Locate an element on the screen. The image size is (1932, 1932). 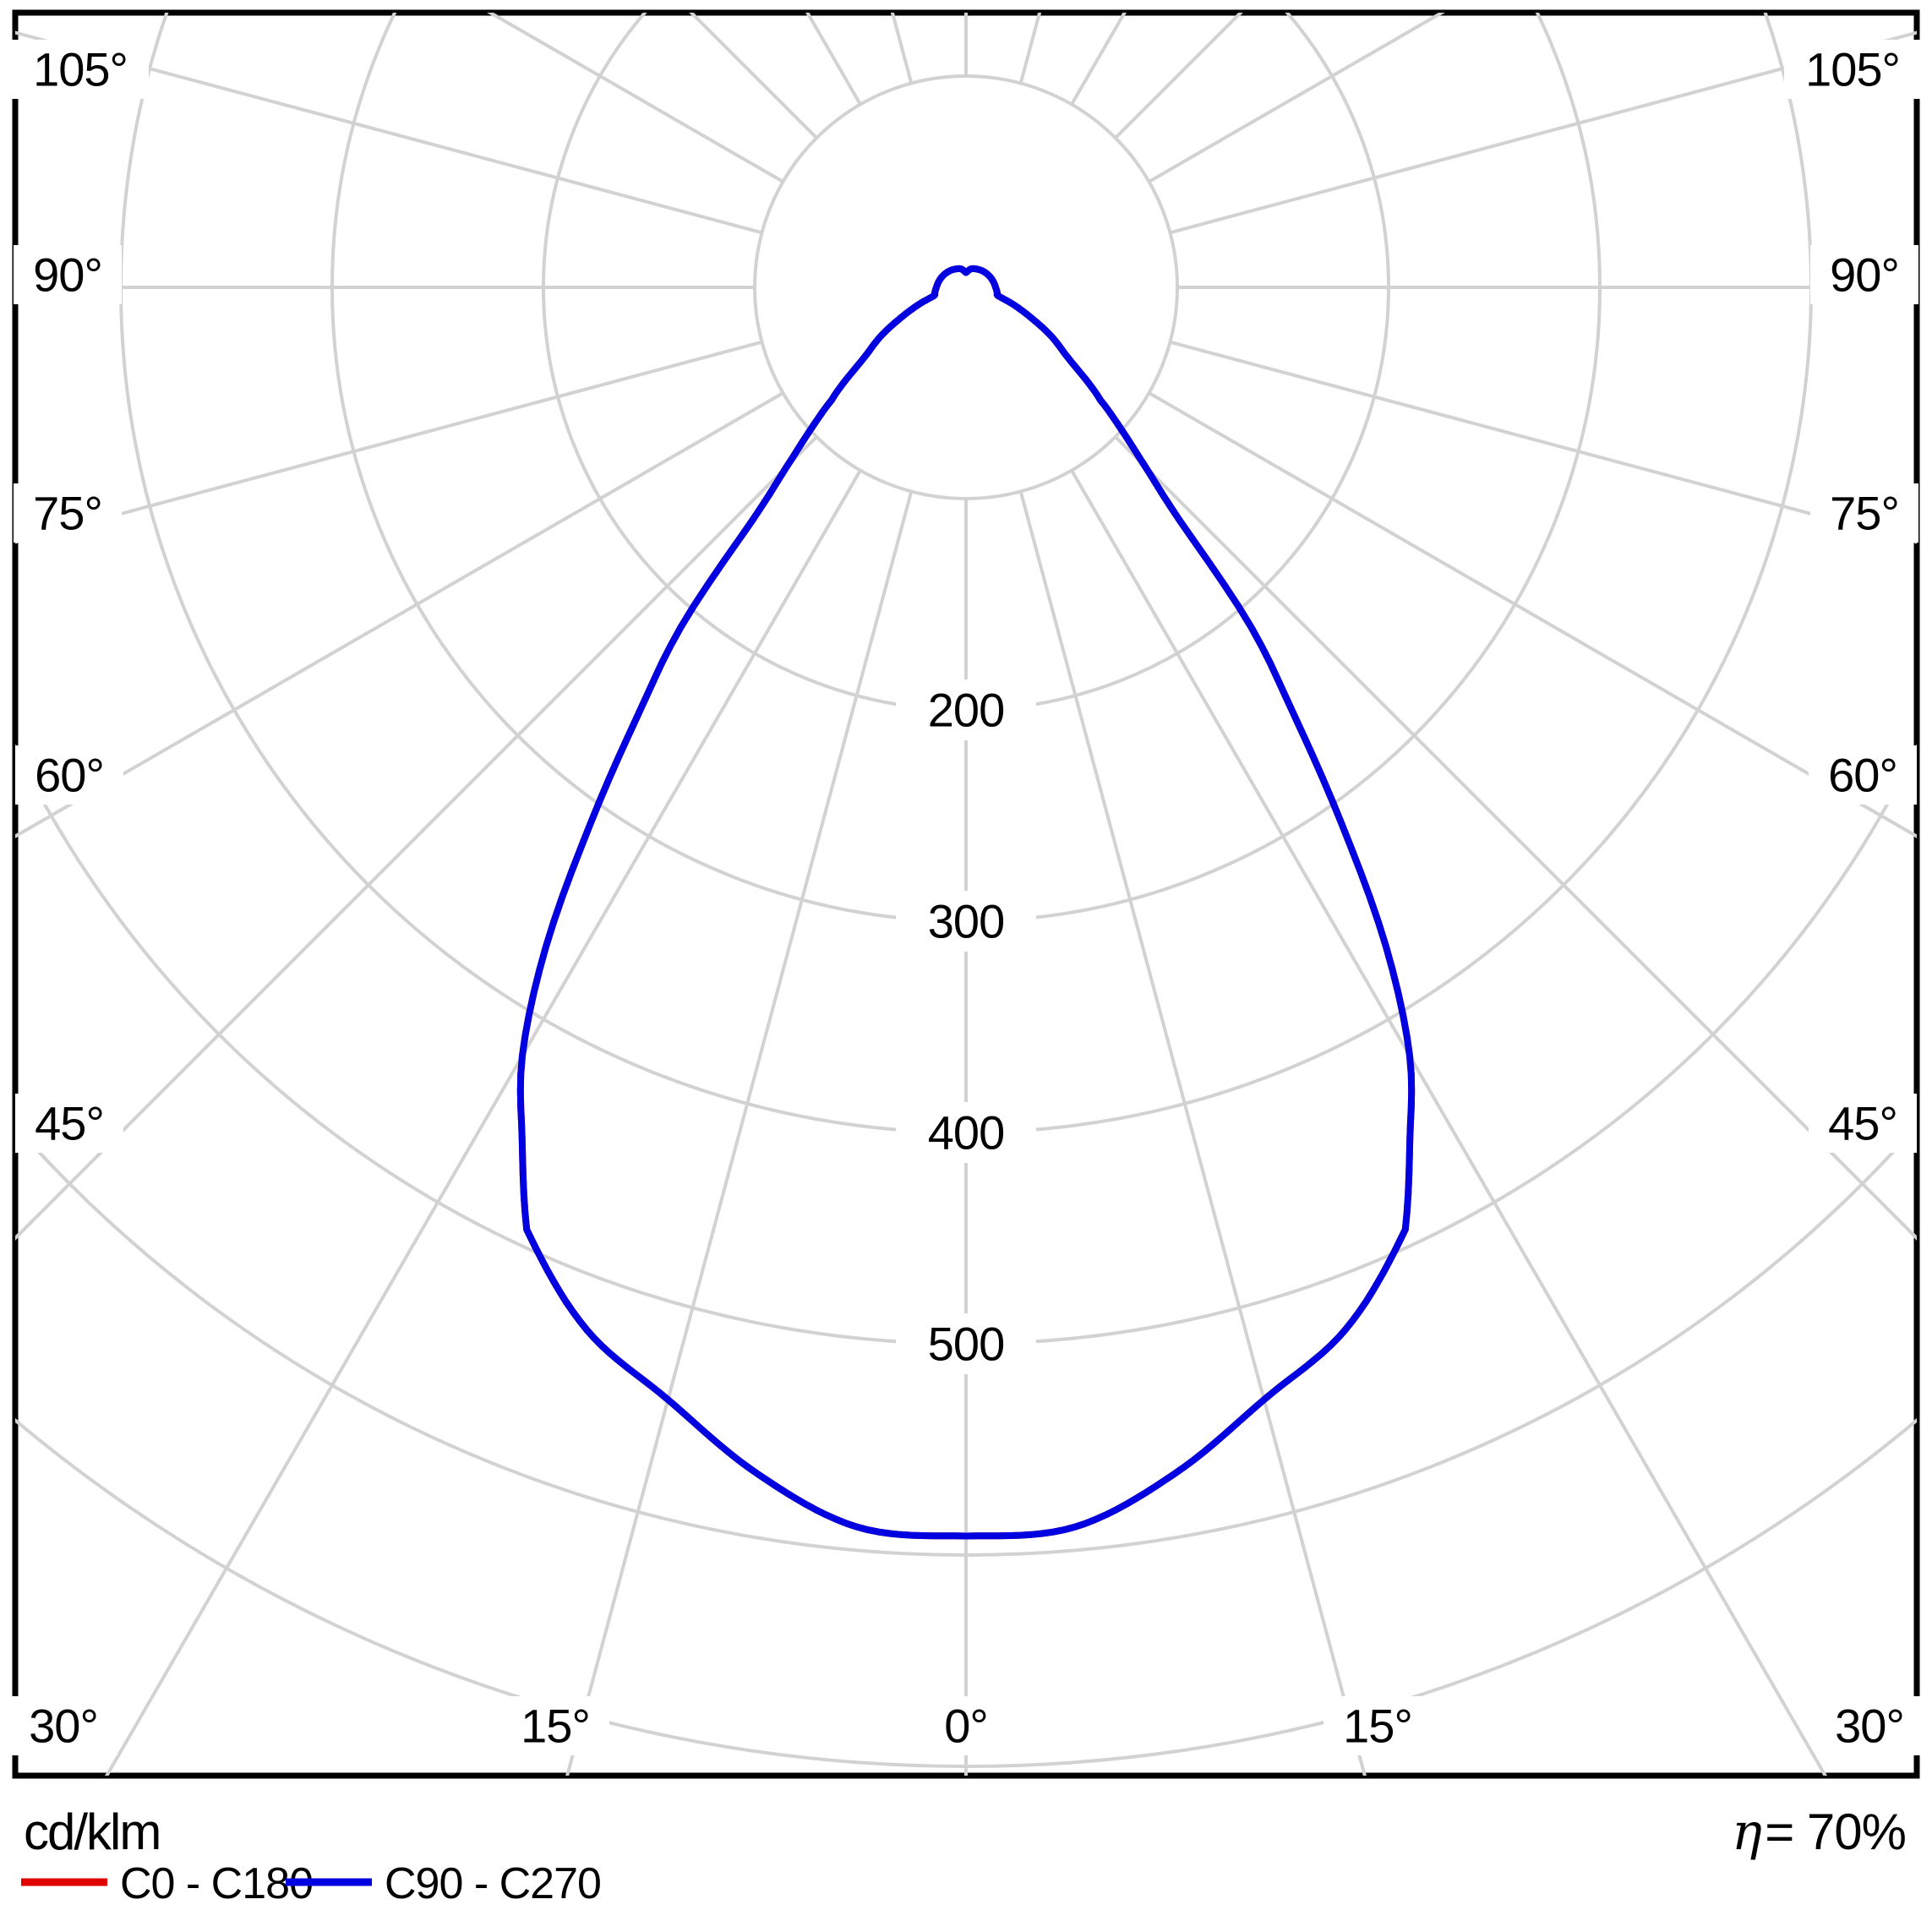
ring-tick-label: 400 is located at coordinates (966, 1133).